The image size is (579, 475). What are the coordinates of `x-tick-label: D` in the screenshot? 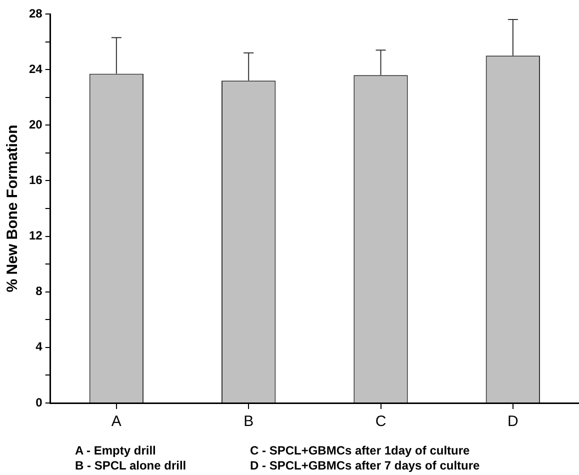 It's located at (512, 421).